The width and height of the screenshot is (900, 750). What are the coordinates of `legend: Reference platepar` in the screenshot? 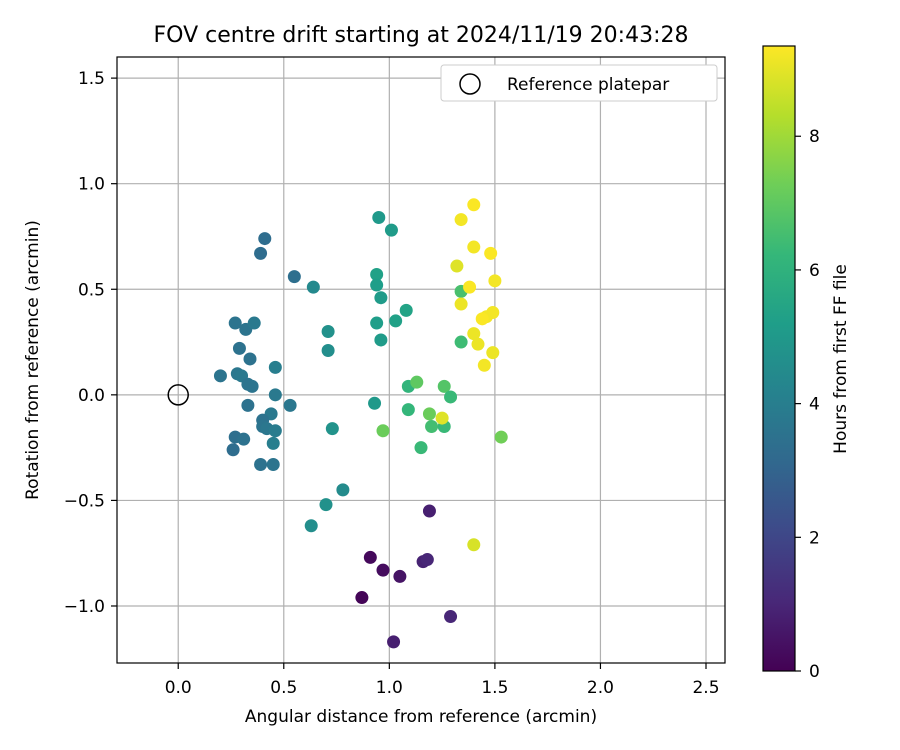 It's located at (579, 83).